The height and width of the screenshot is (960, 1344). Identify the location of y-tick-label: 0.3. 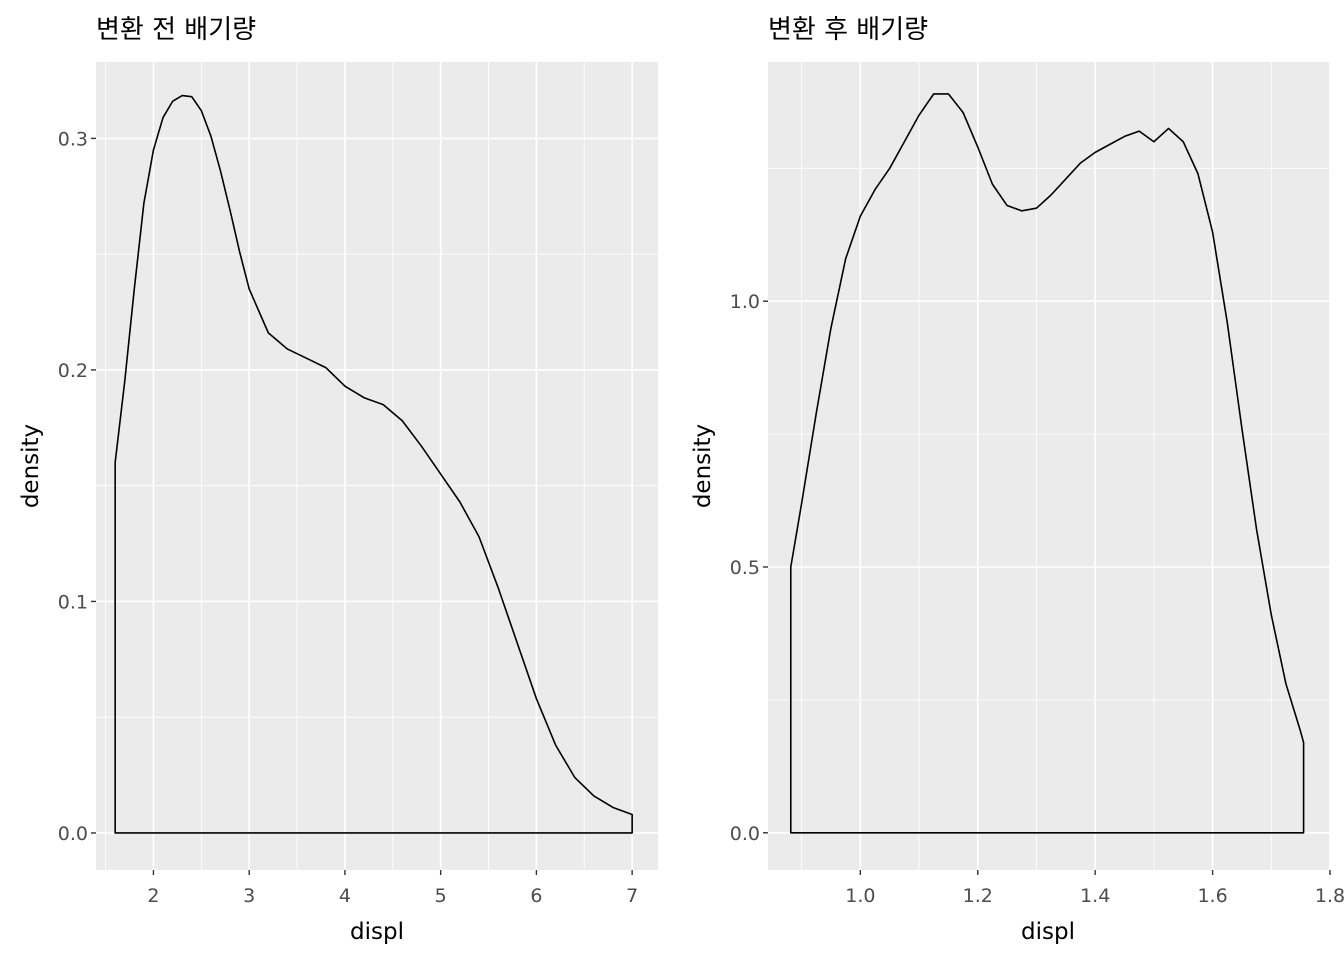
(73, 139).